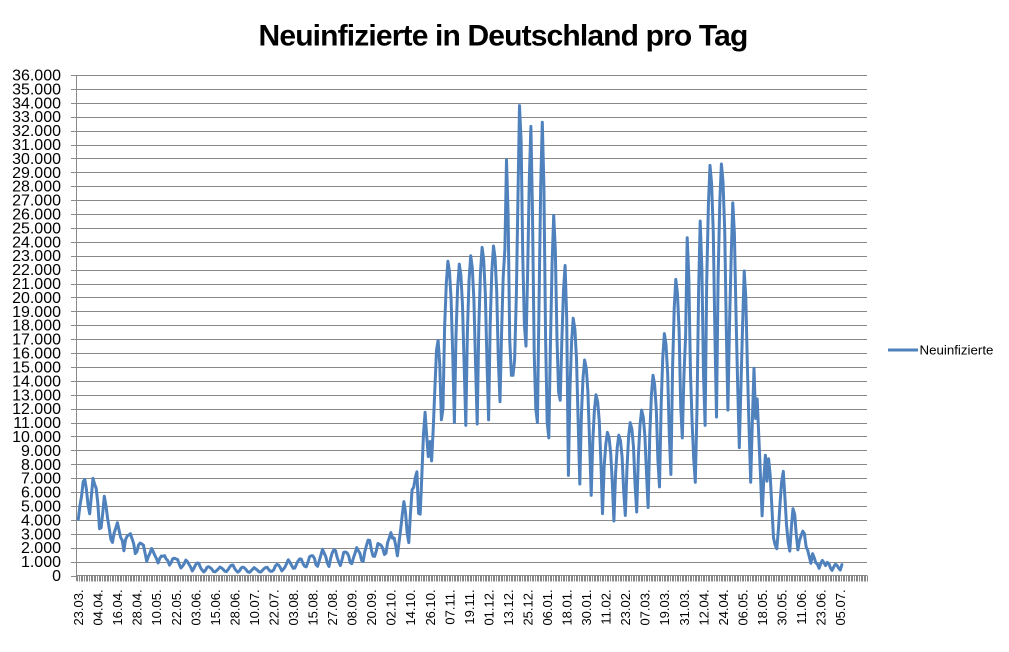  Describe the element at coordinates (703, 607) in the screenshot. I see `svg-text: 12.04.` at that location.